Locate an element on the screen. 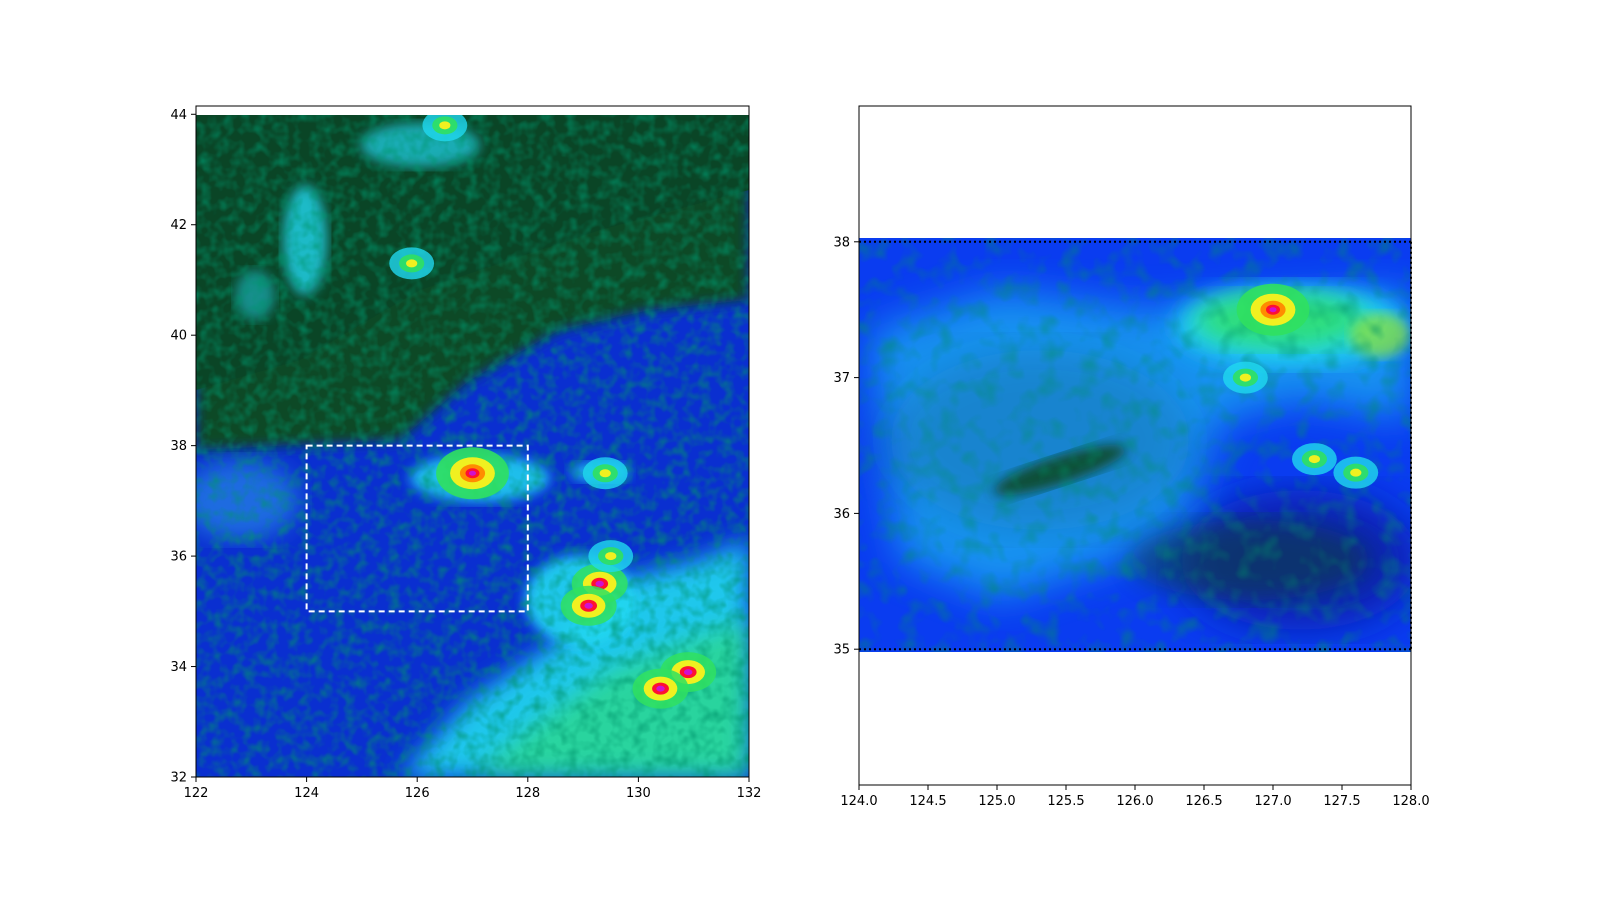  left-y-tick-label: 34 is located at coordinates (178, 667).